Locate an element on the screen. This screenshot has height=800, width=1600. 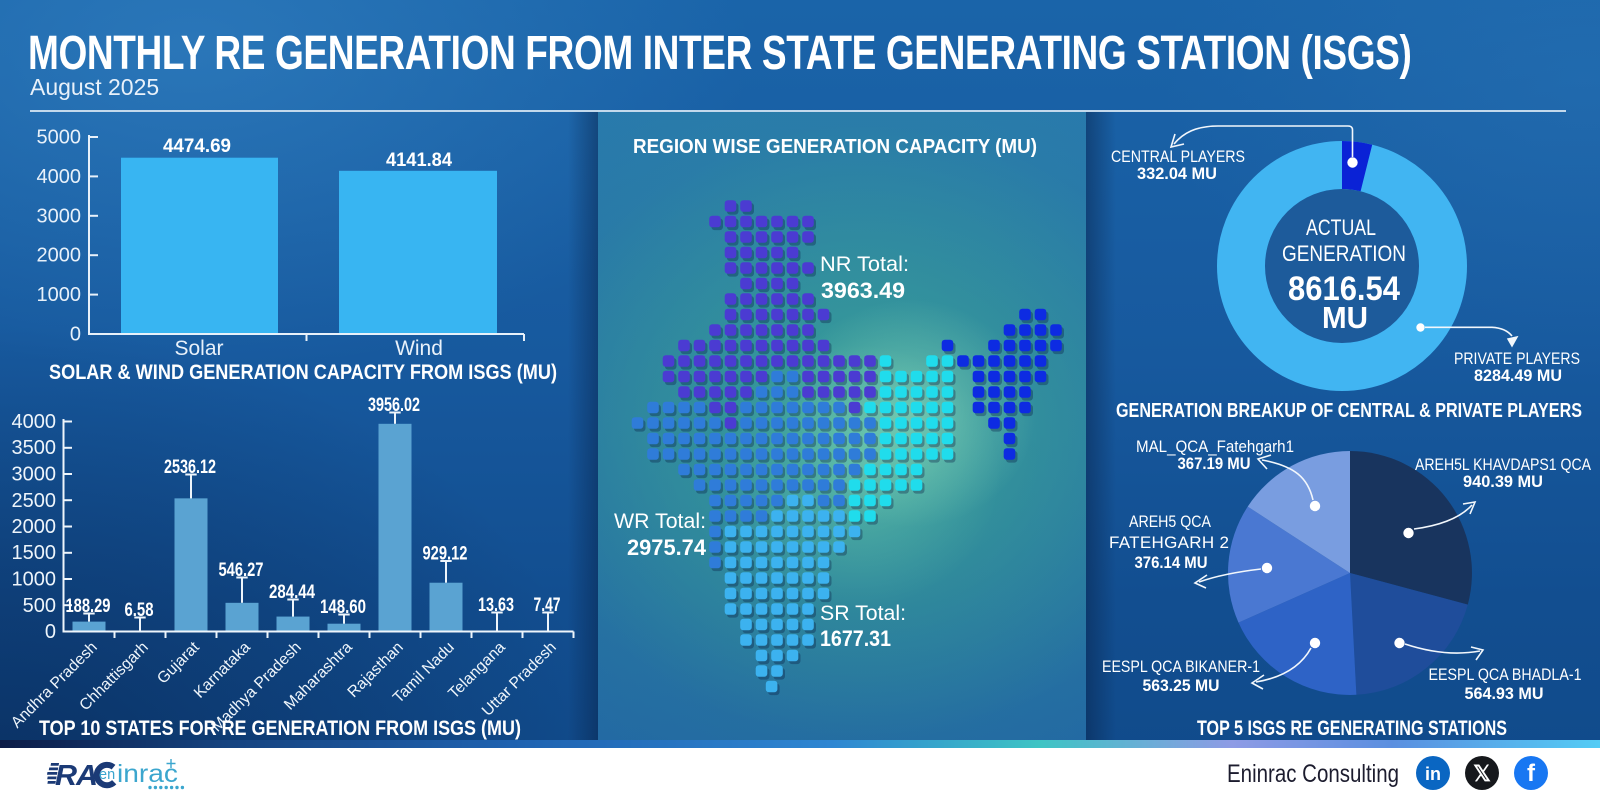
svg-text: 2536.12 is located at coordinates (190, 467).